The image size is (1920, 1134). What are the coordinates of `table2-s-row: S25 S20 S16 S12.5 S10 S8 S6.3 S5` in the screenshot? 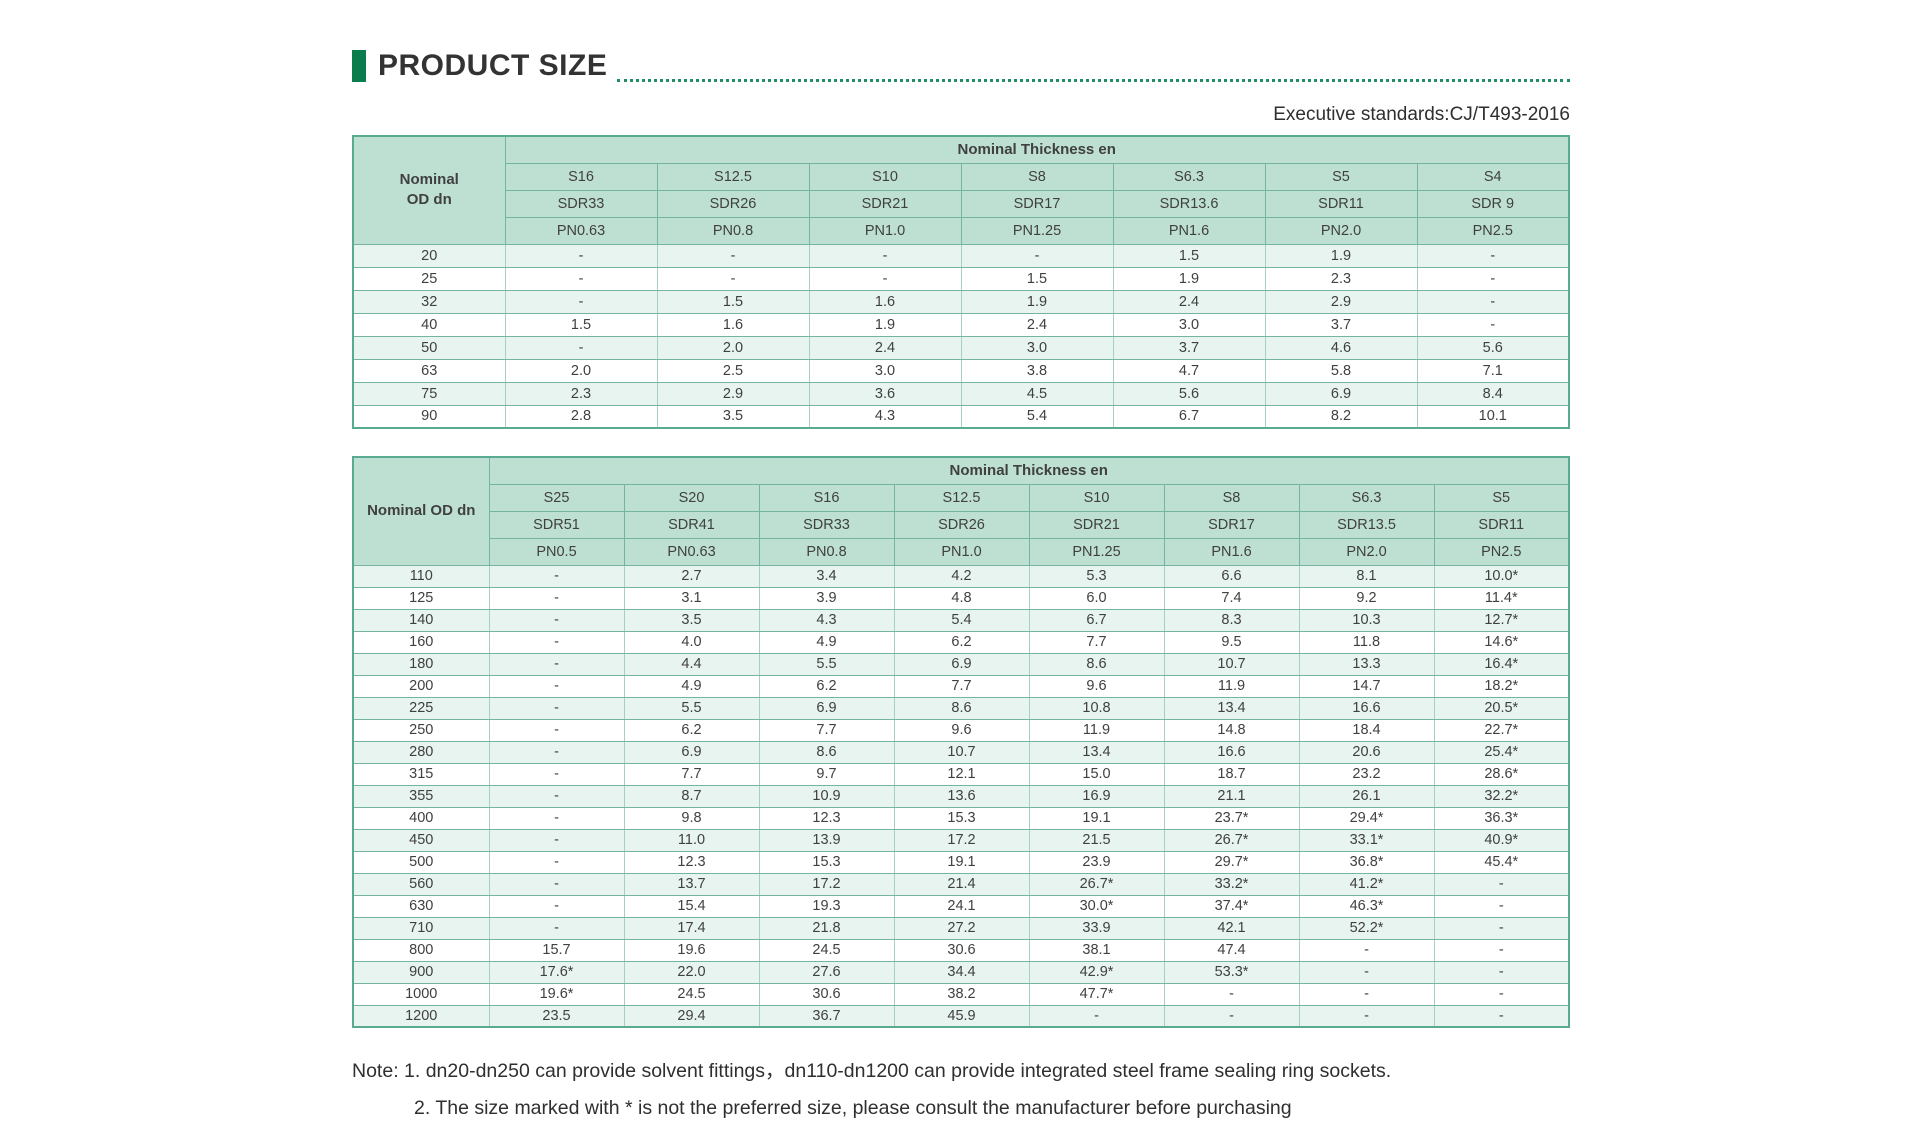 It's located at (961, 497).